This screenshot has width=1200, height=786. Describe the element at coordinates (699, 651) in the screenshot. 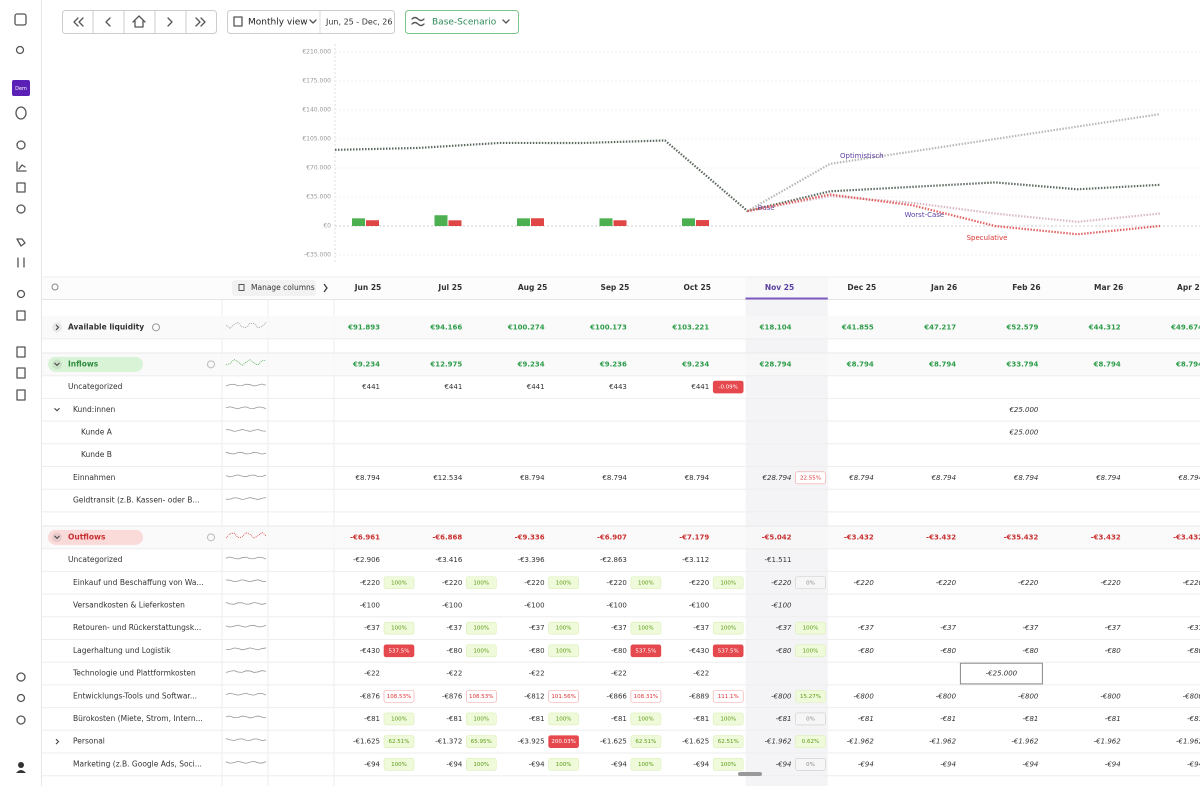

I see `cell-value: -€430` at that location.